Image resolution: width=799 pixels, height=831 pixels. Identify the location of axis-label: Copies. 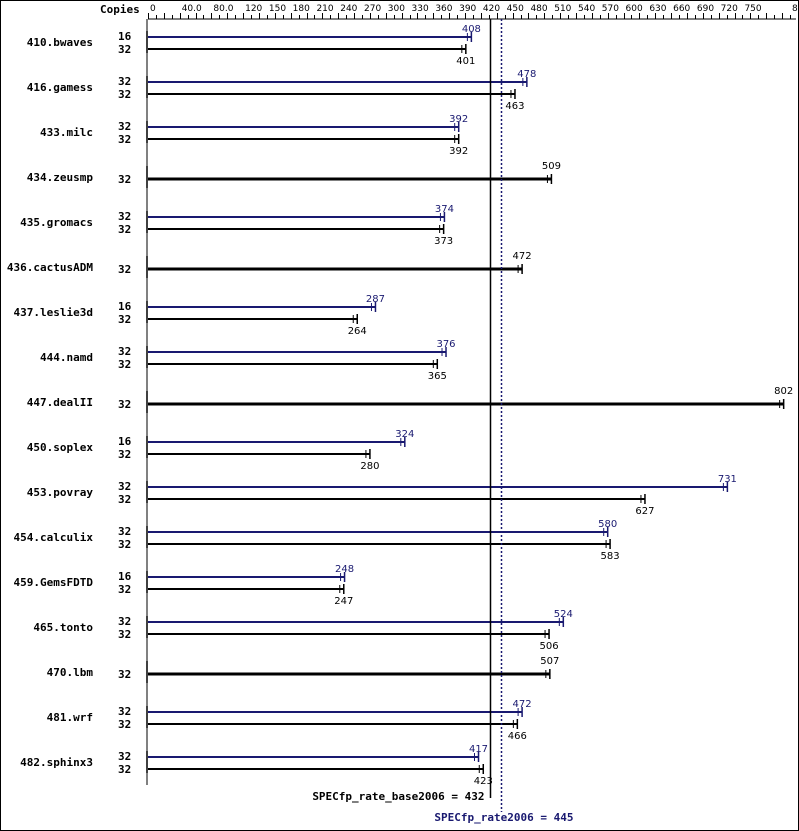
(120, 9).